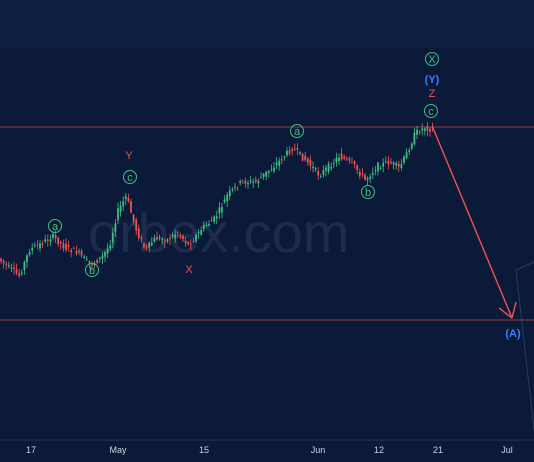 This screenshot has width=534, height=462. Describe the element at coordinates (431, 111) in the screenshot. I see `wave-label: c` at that location.